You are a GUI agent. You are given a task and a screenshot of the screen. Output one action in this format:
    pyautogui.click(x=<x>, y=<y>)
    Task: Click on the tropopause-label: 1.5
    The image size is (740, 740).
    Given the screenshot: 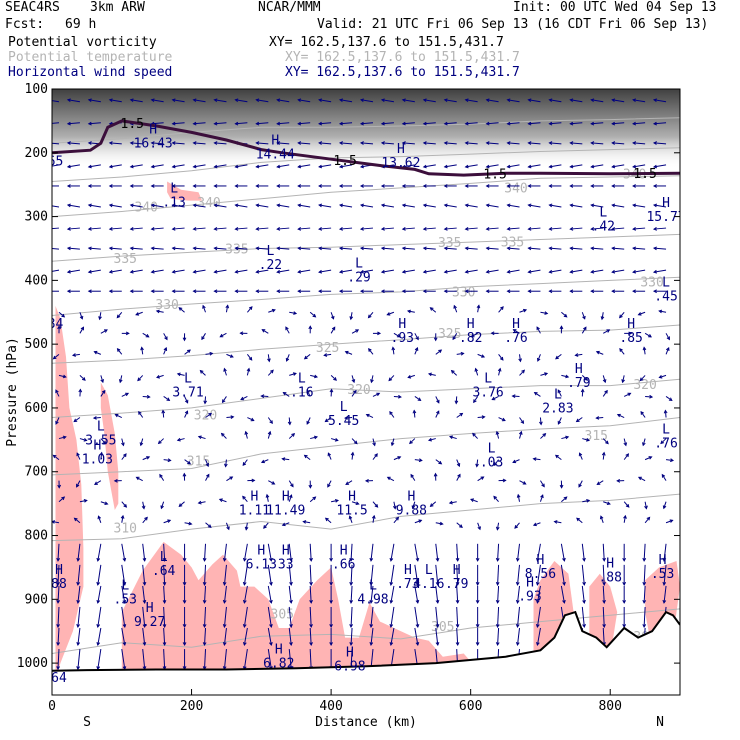 What is the action you would take?
    pyautogui.click(x=644, y=174)
    